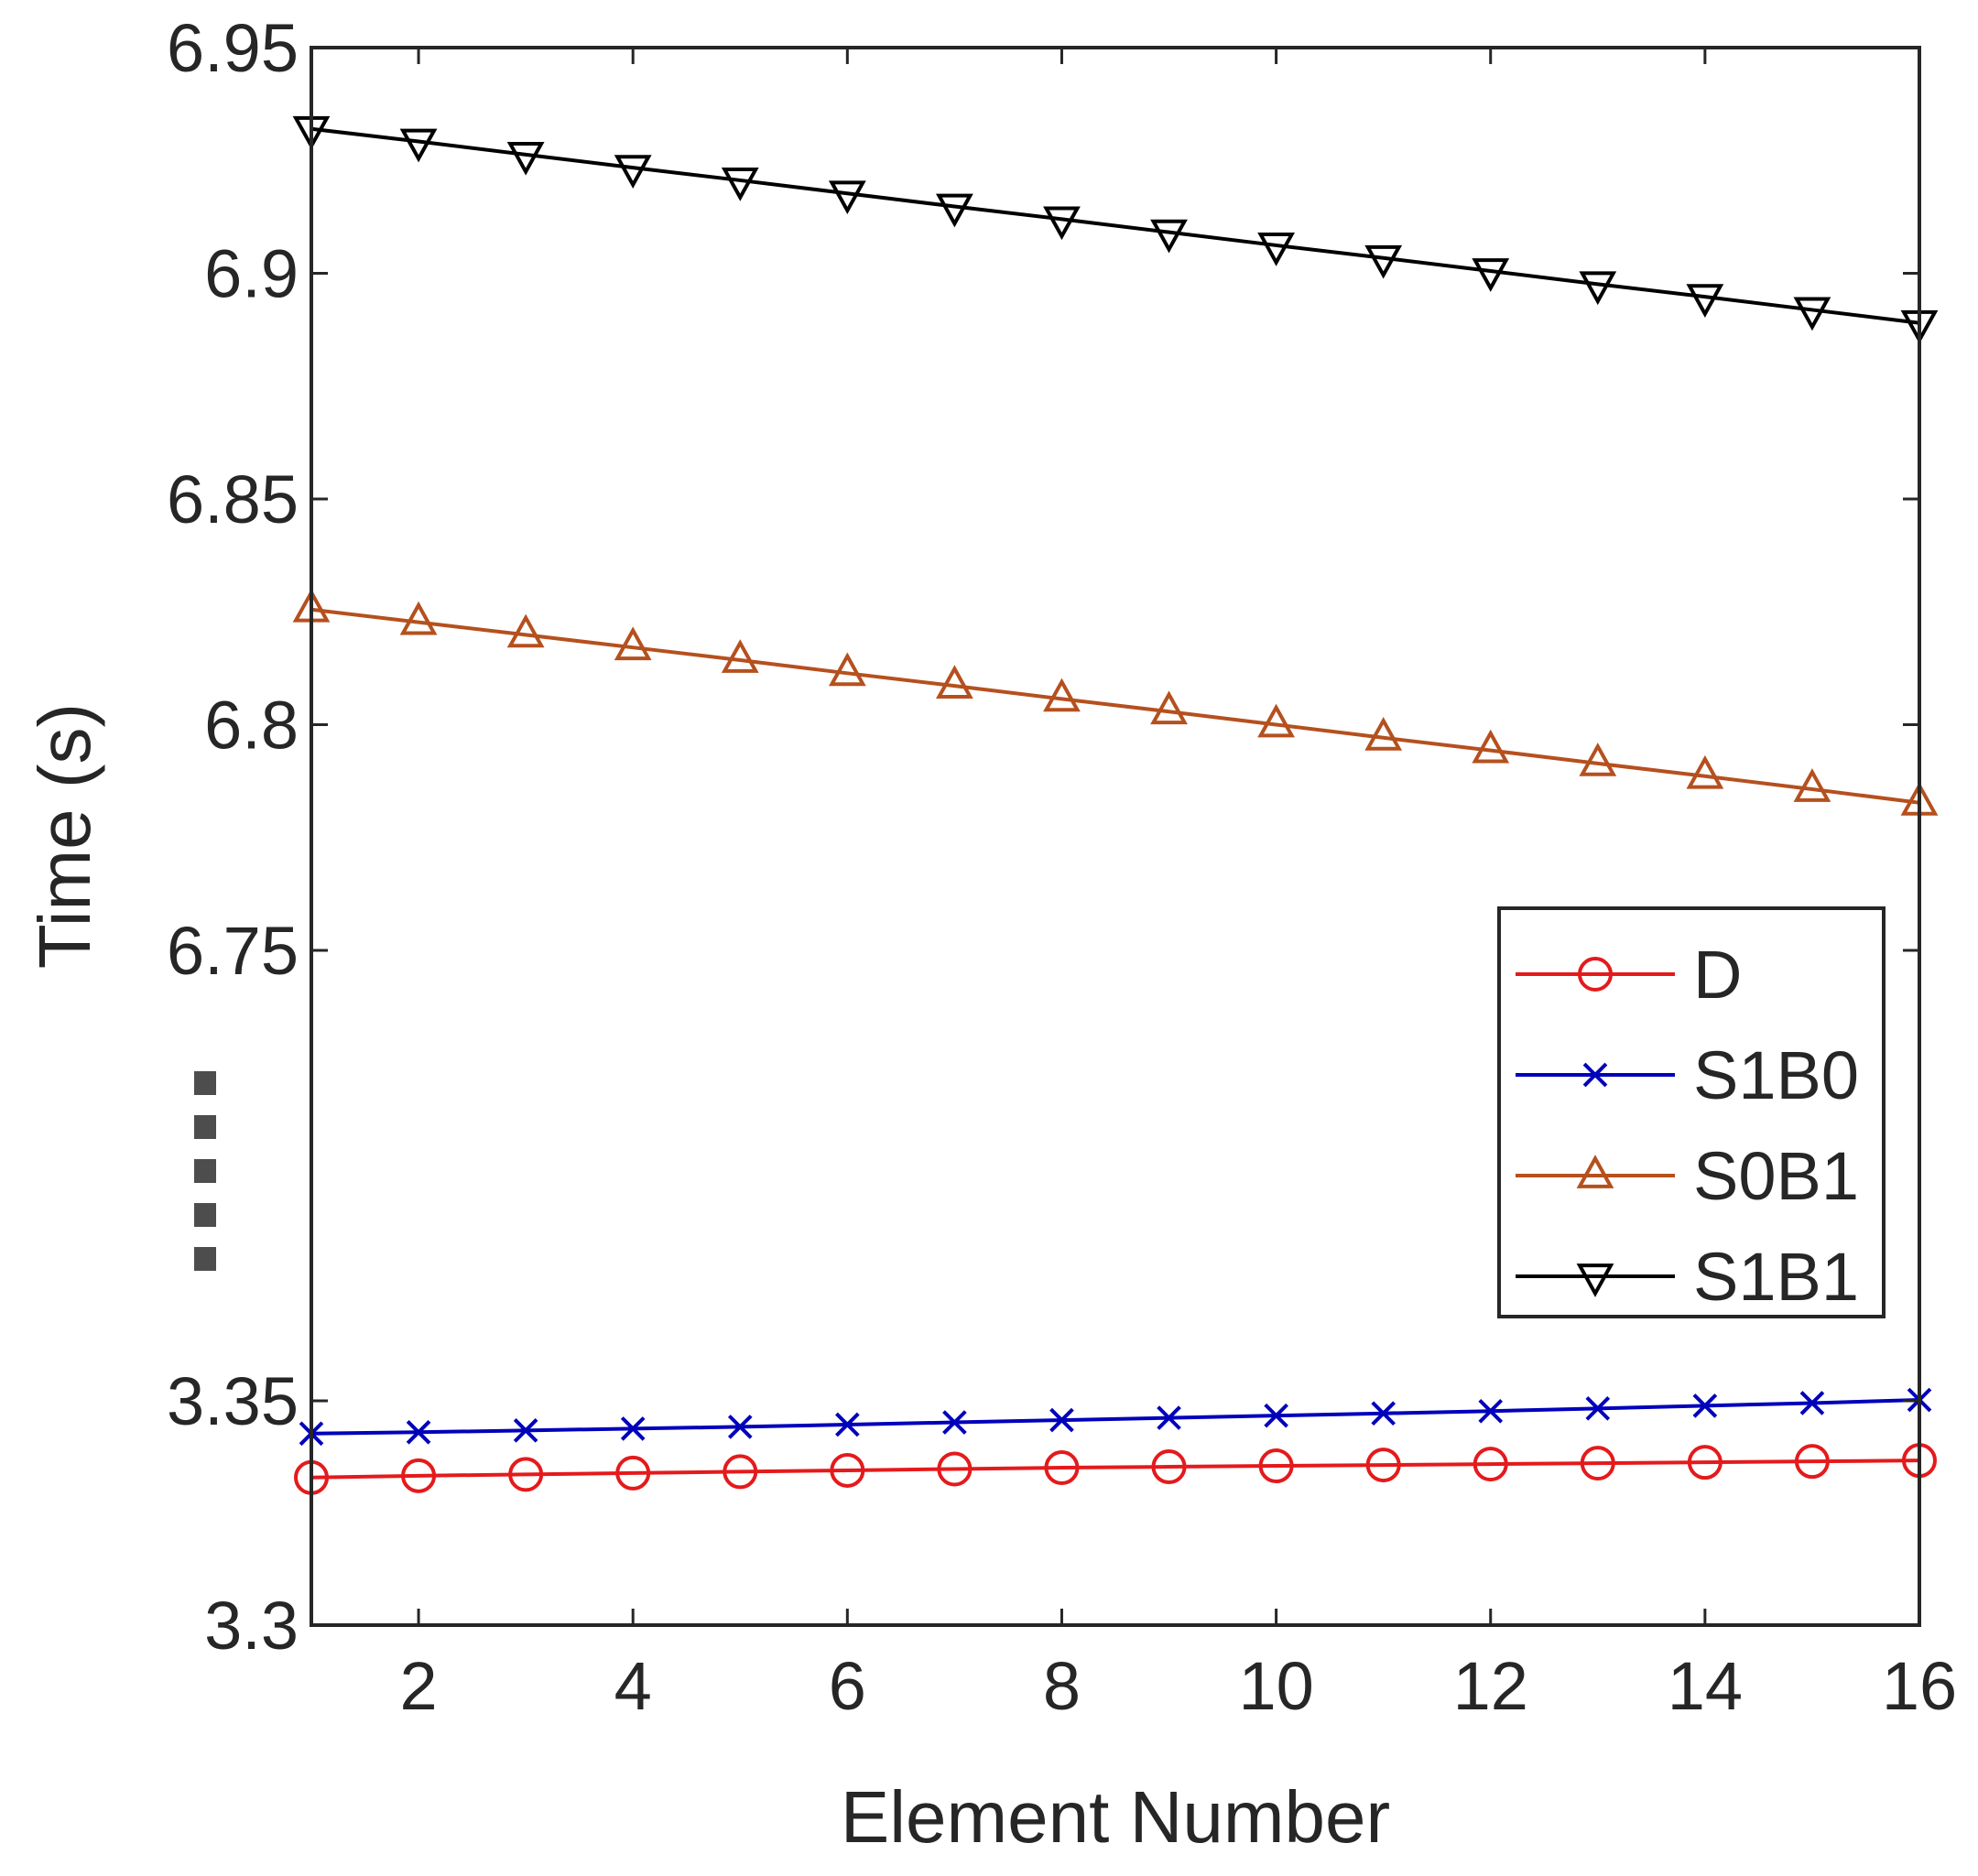 The image size is (1978, 1876). I want to click on x-tick-label: 14, so click(1705, 1686).